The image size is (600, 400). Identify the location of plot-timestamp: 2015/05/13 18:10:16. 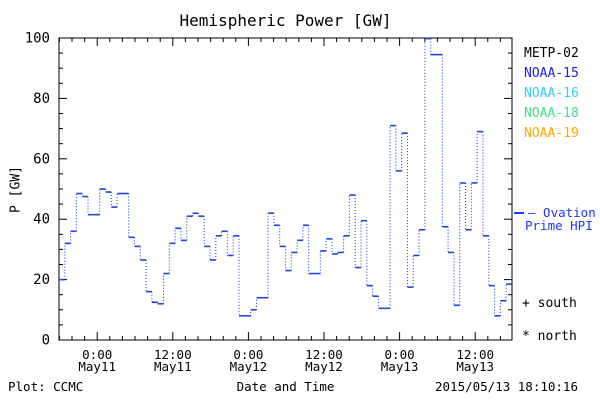
(506, 386).